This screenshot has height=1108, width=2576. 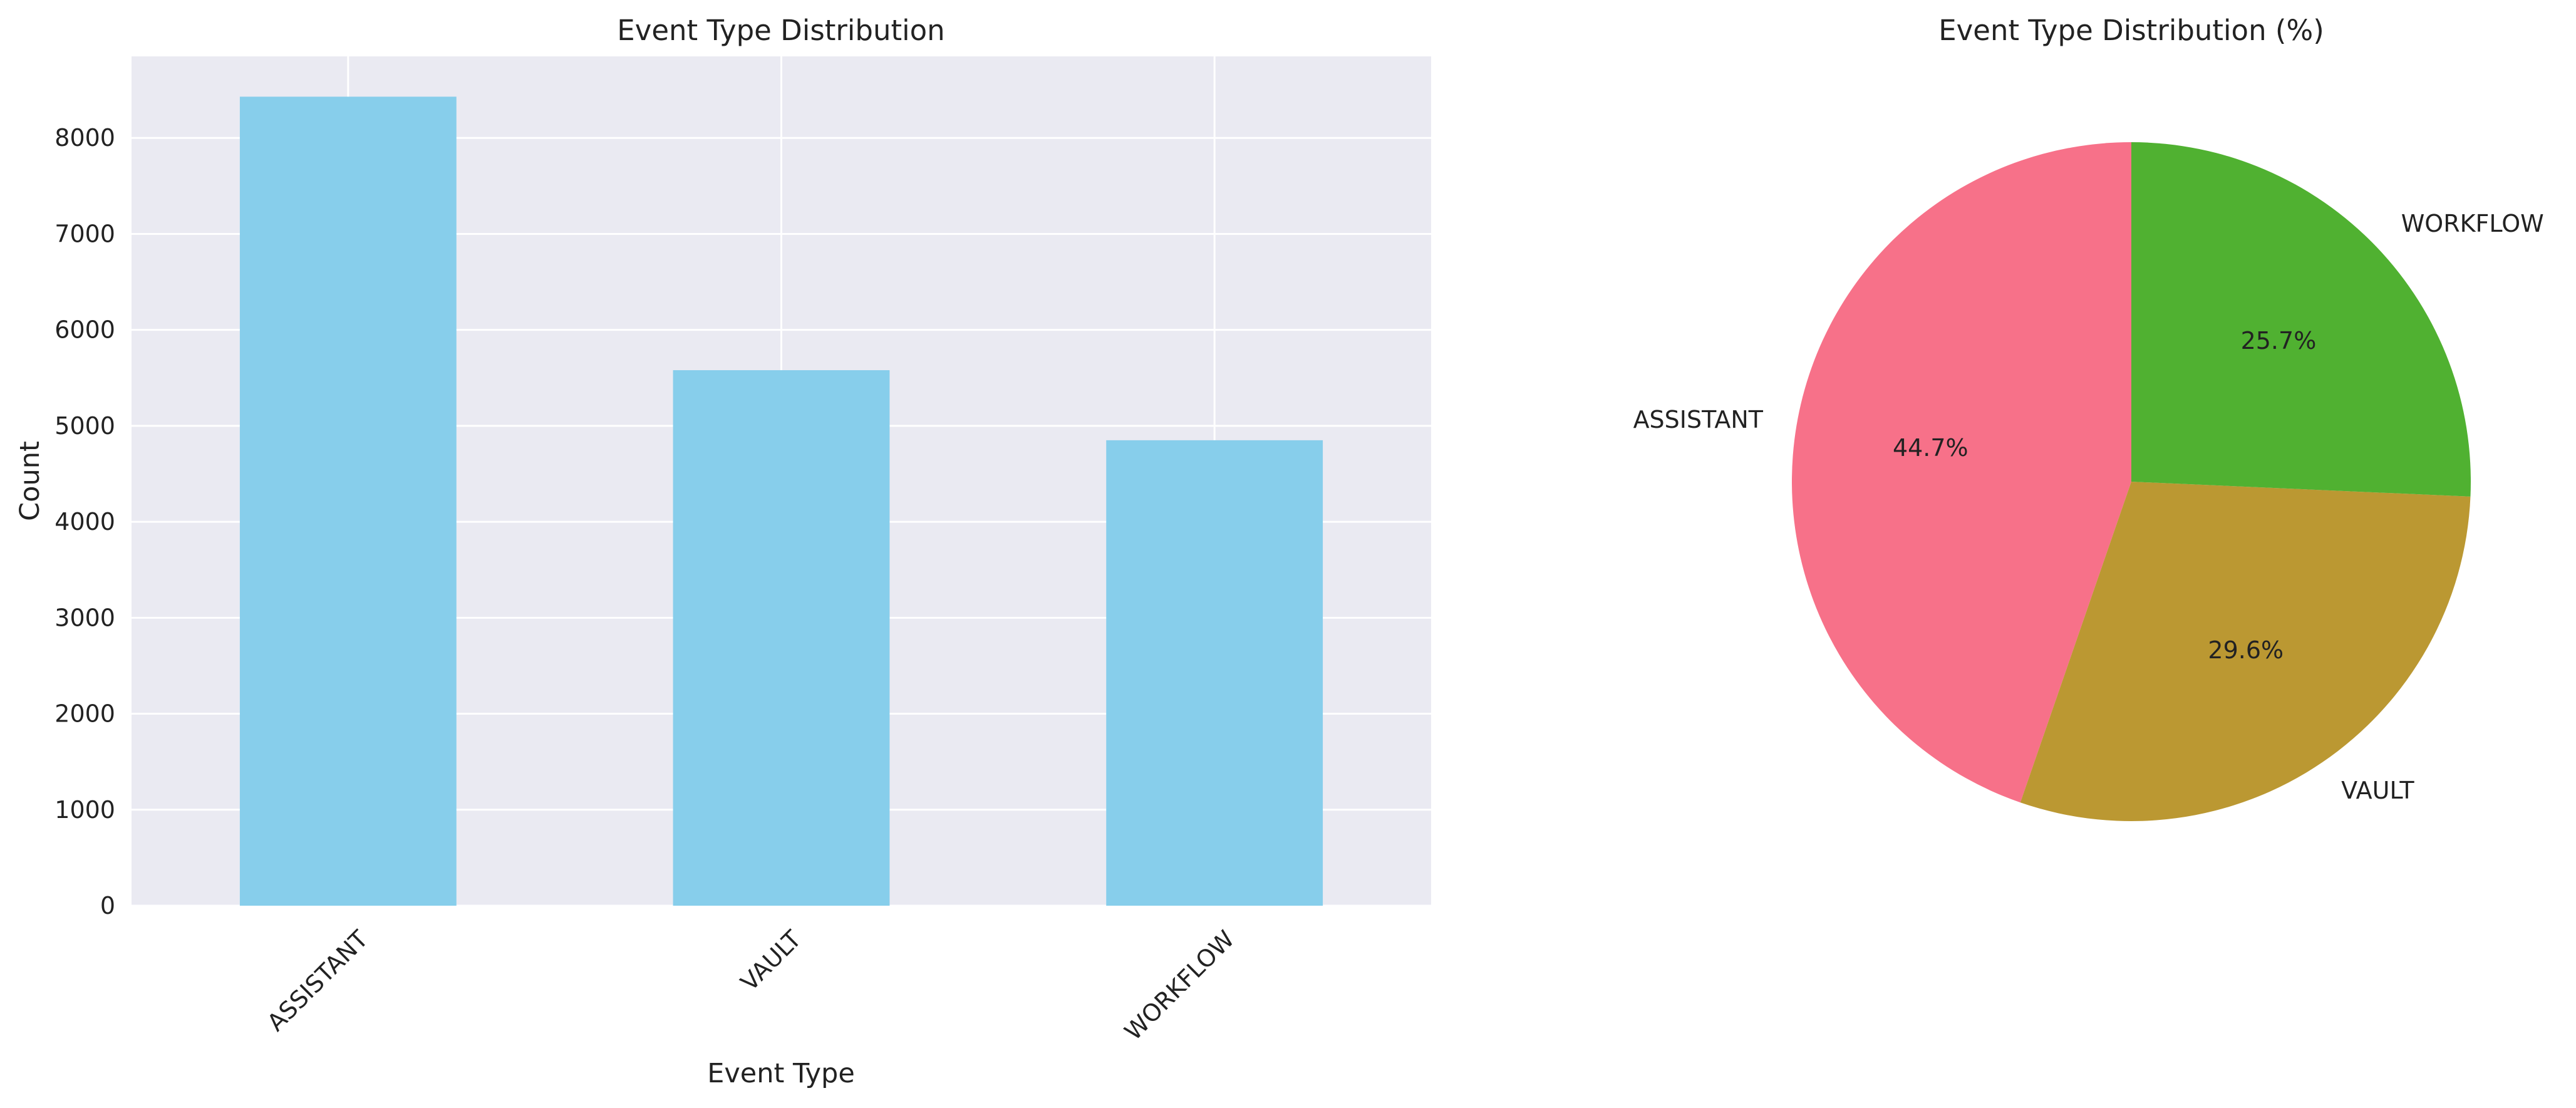 I want to click on pie-category-label: VAULT, so click(x=2377, y=790).